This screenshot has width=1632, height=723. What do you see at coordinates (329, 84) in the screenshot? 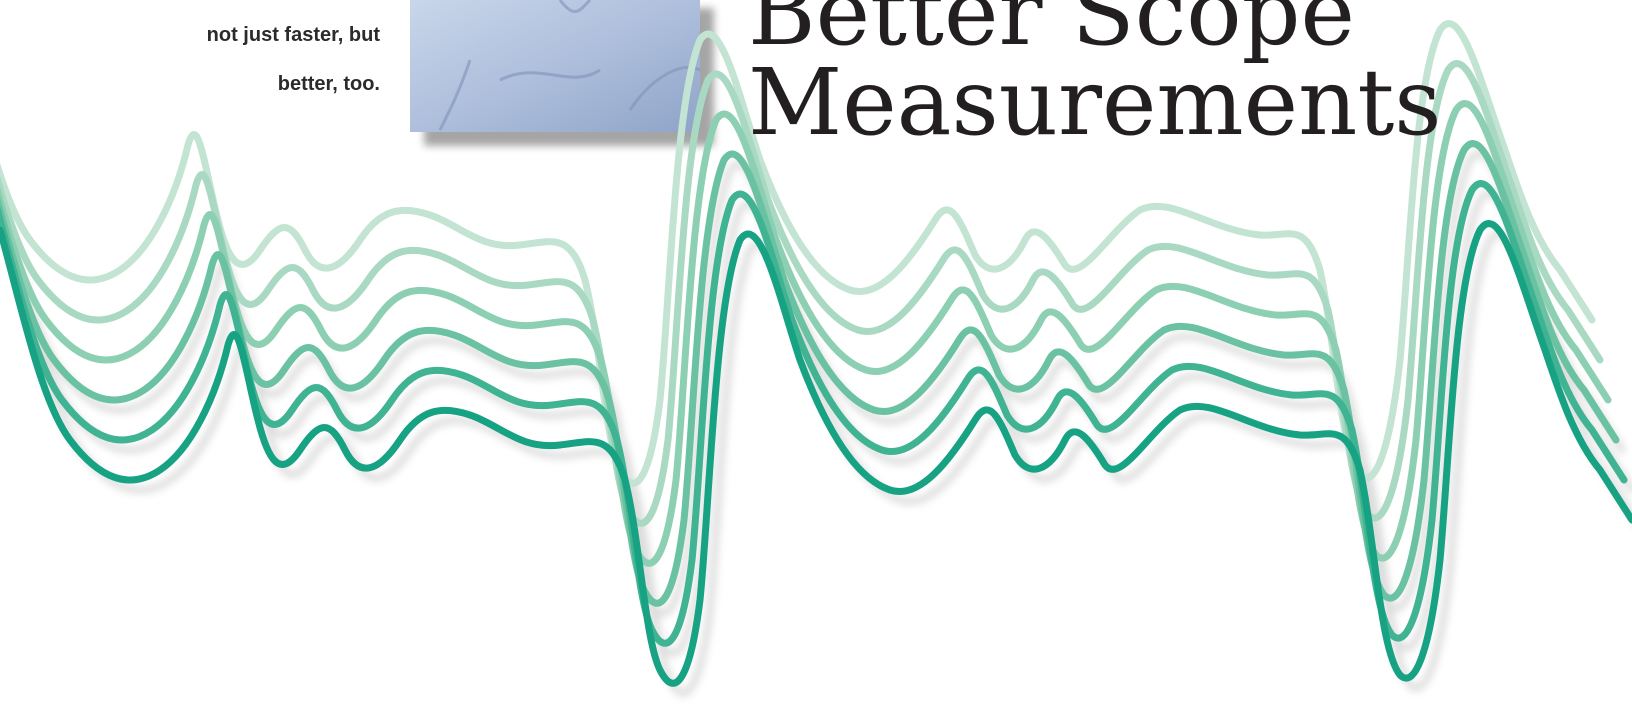
I see `tagline-line: better, too.` at bounding box center [329, 84].